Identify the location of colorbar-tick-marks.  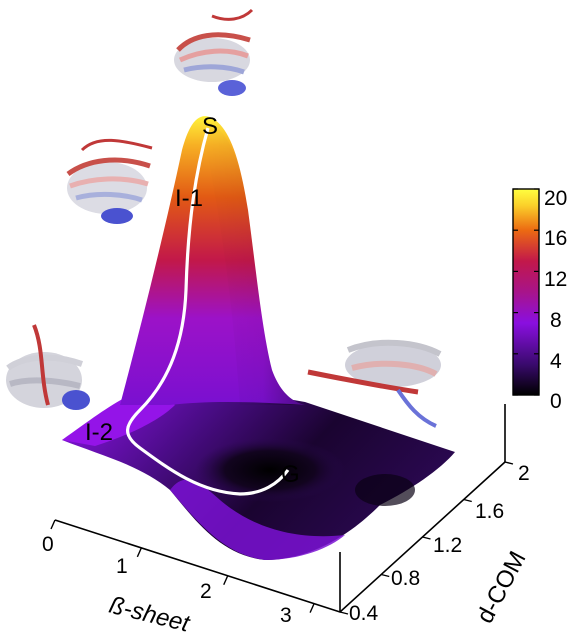
(526, 292).